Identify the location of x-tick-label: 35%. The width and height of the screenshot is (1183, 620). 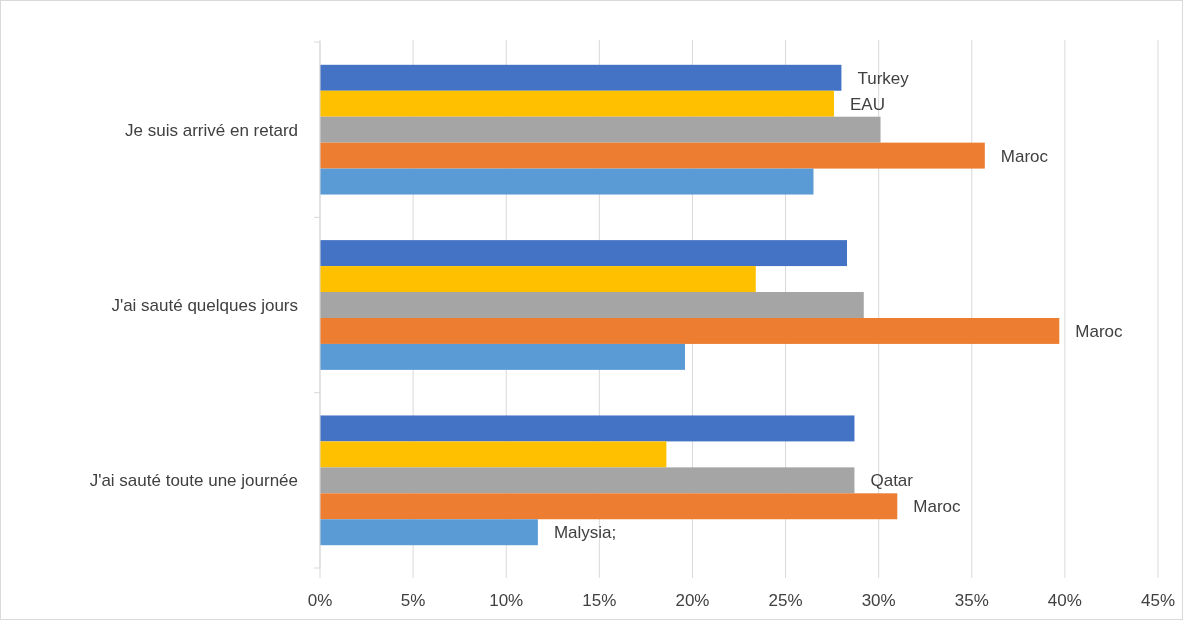
(971, 600).